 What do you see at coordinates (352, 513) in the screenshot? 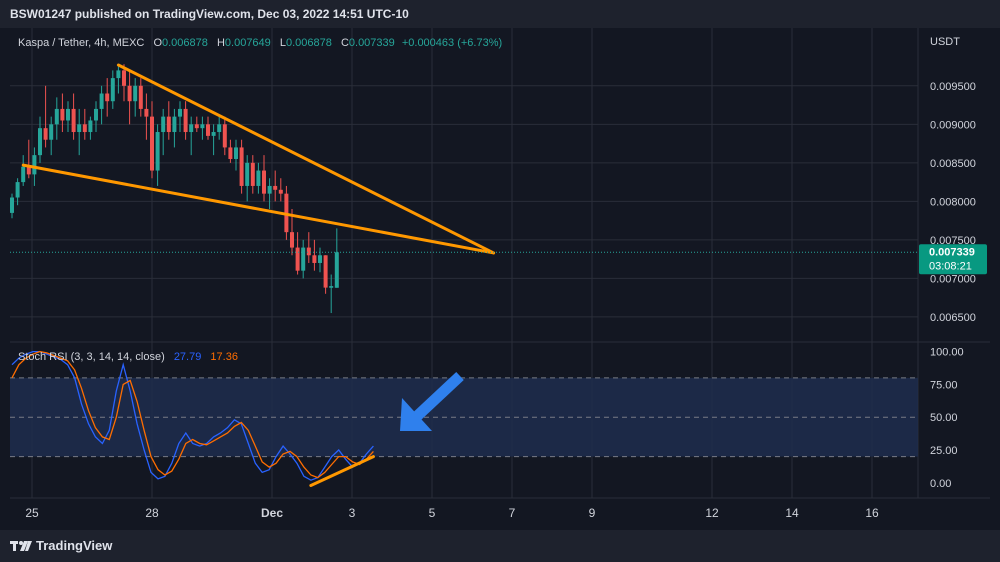
I see `time-tick-label: 3` at bounding box center [352, 513].